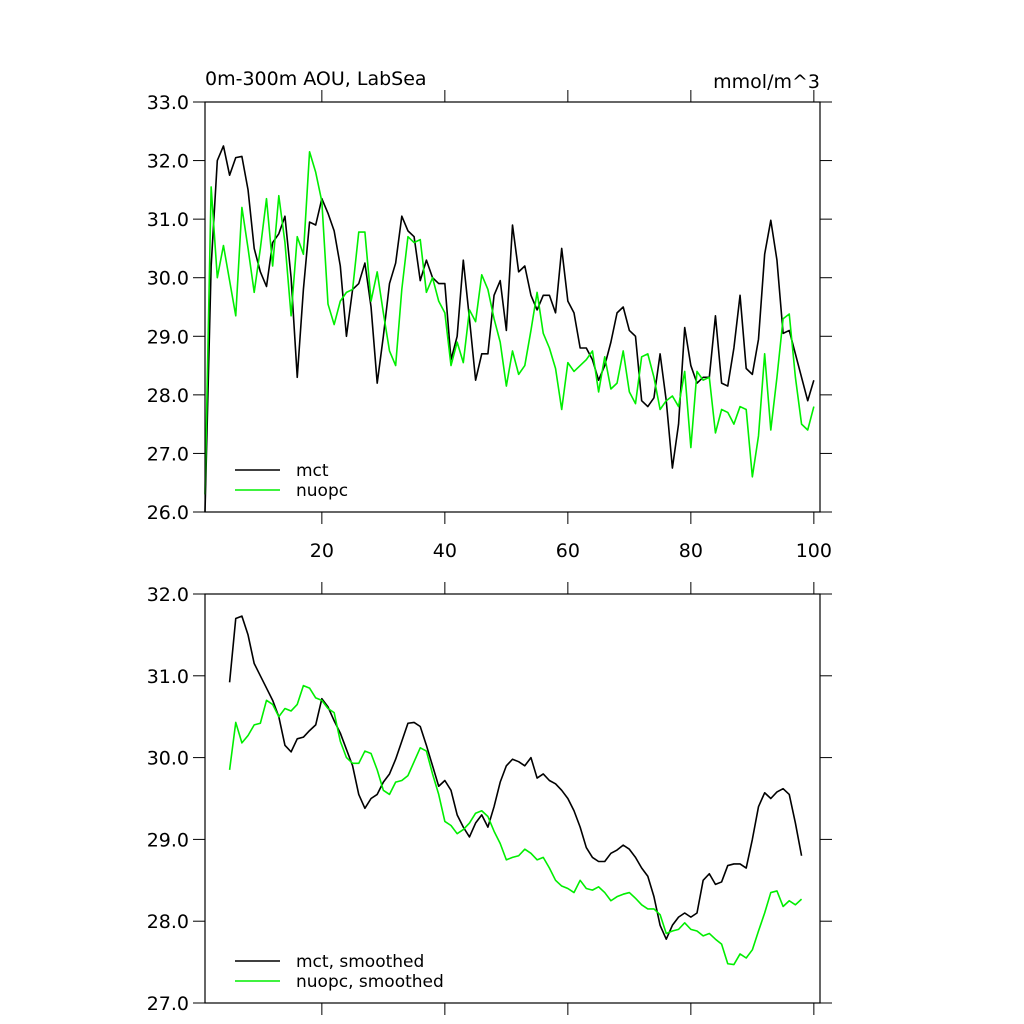  I want to click on x-tick-label: 80, so click(691, 551).